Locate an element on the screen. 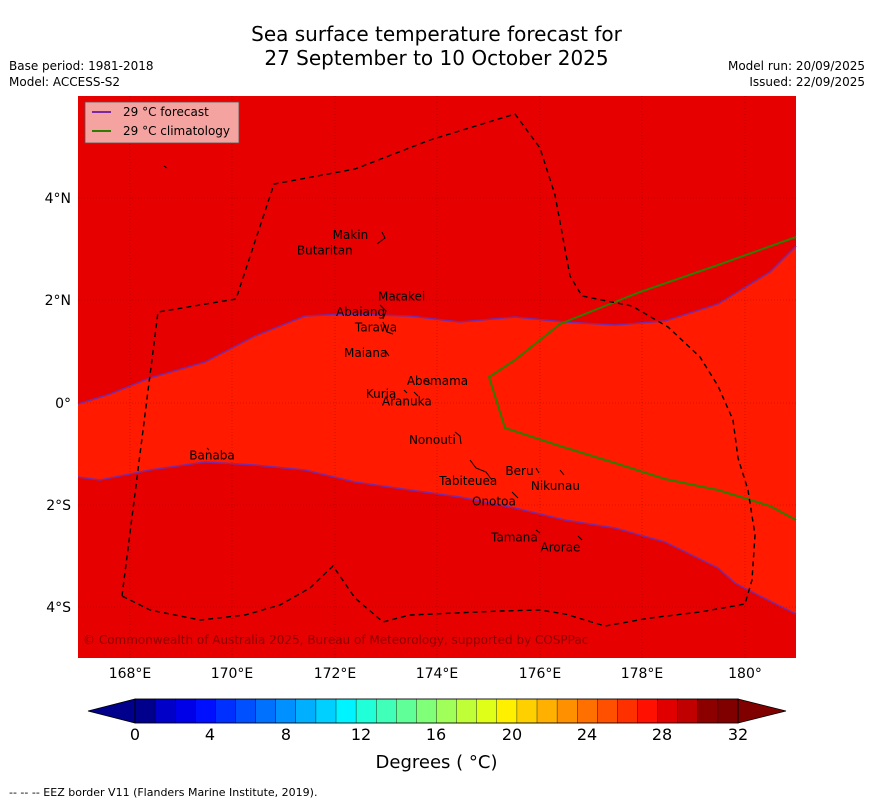 This screenshot has height=804, width=873. meta-left: Base period: 1981-2018 Model: ACCESS-S2 is located at coordinates (81, 74).